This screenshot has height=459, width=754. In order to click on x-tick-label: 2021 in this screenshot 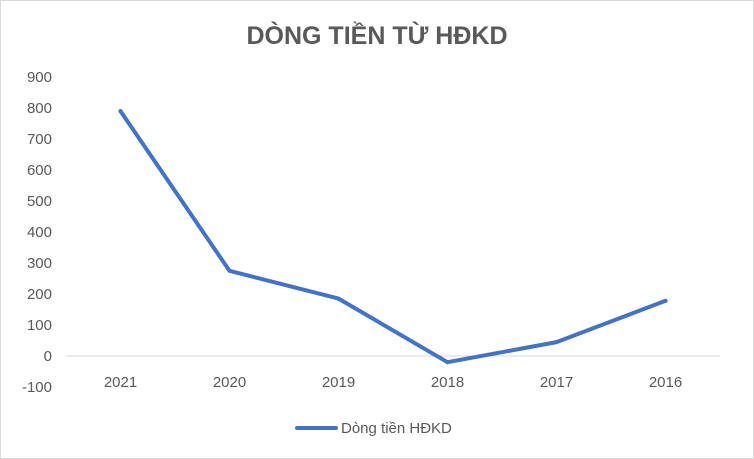, I will do `click(120, 382)`.